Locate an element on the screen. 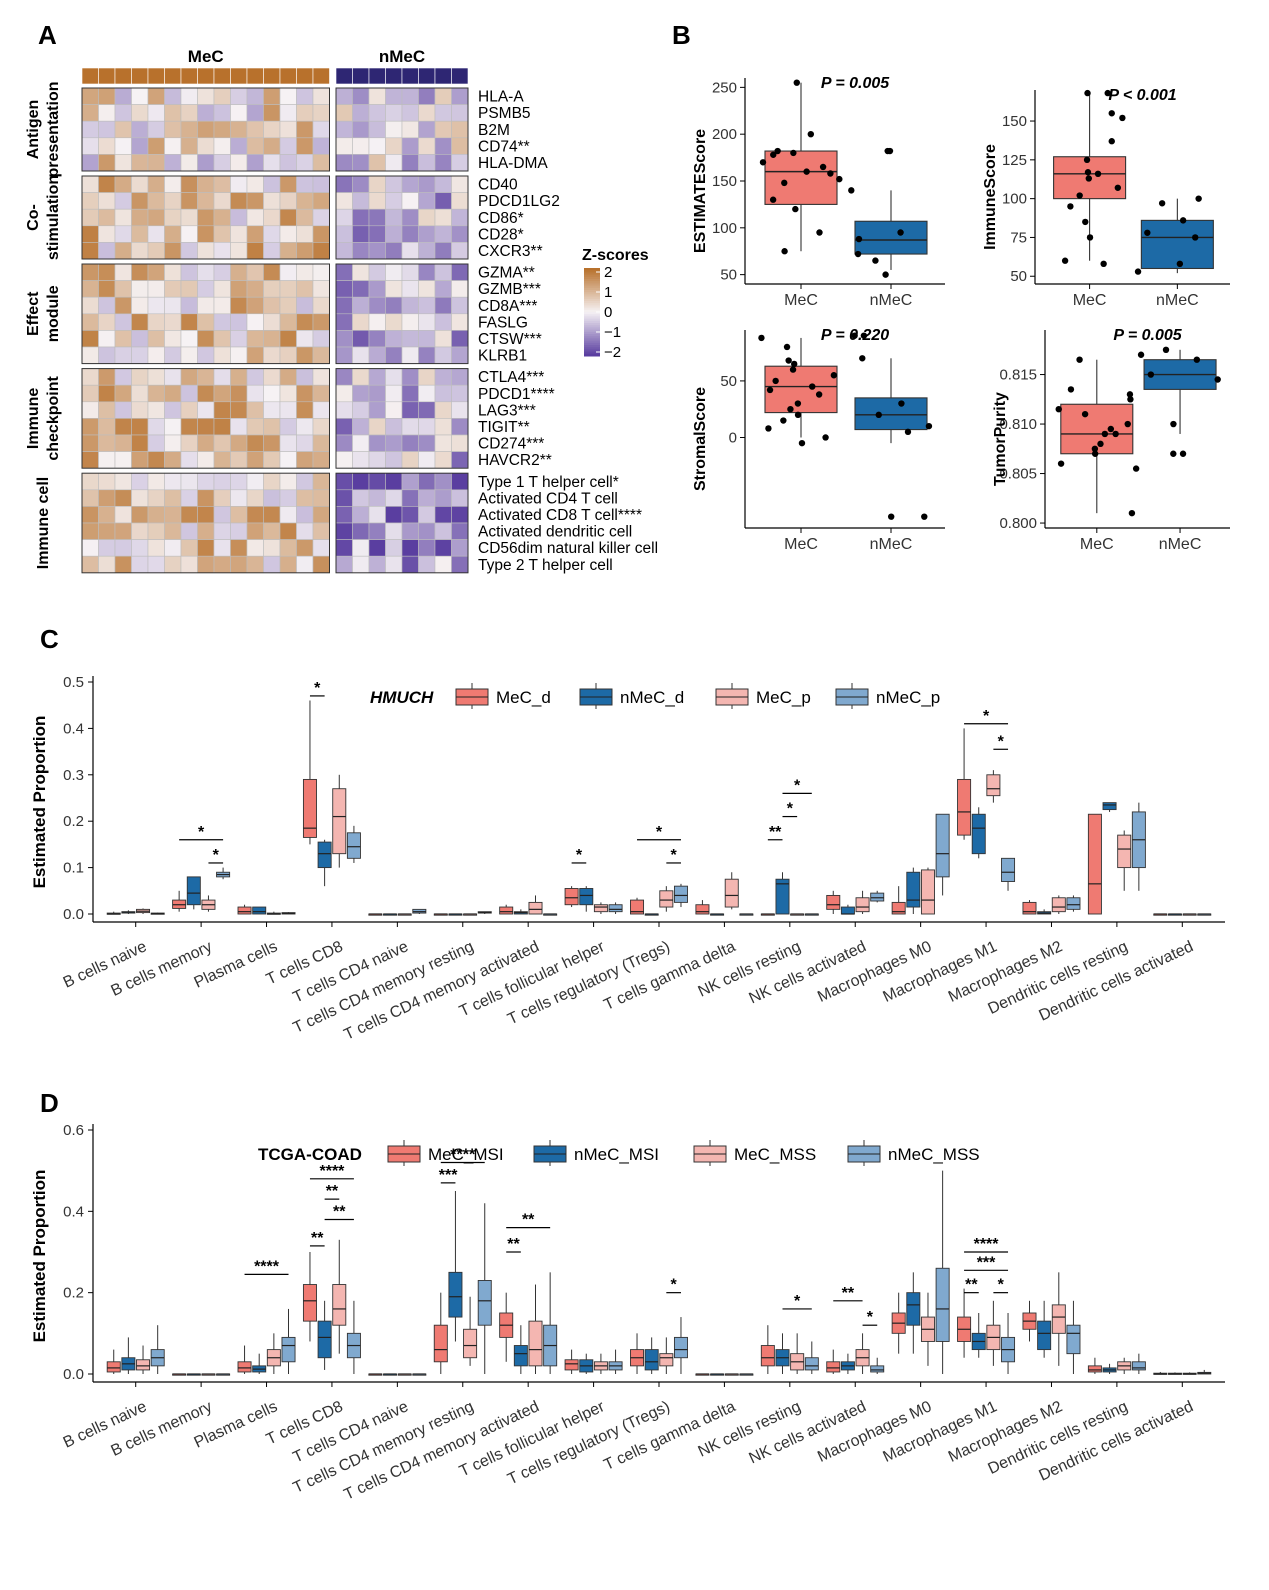 The image size is (1269, 1590). gene-label: TIGIT** is located at coordinates (504, 427).